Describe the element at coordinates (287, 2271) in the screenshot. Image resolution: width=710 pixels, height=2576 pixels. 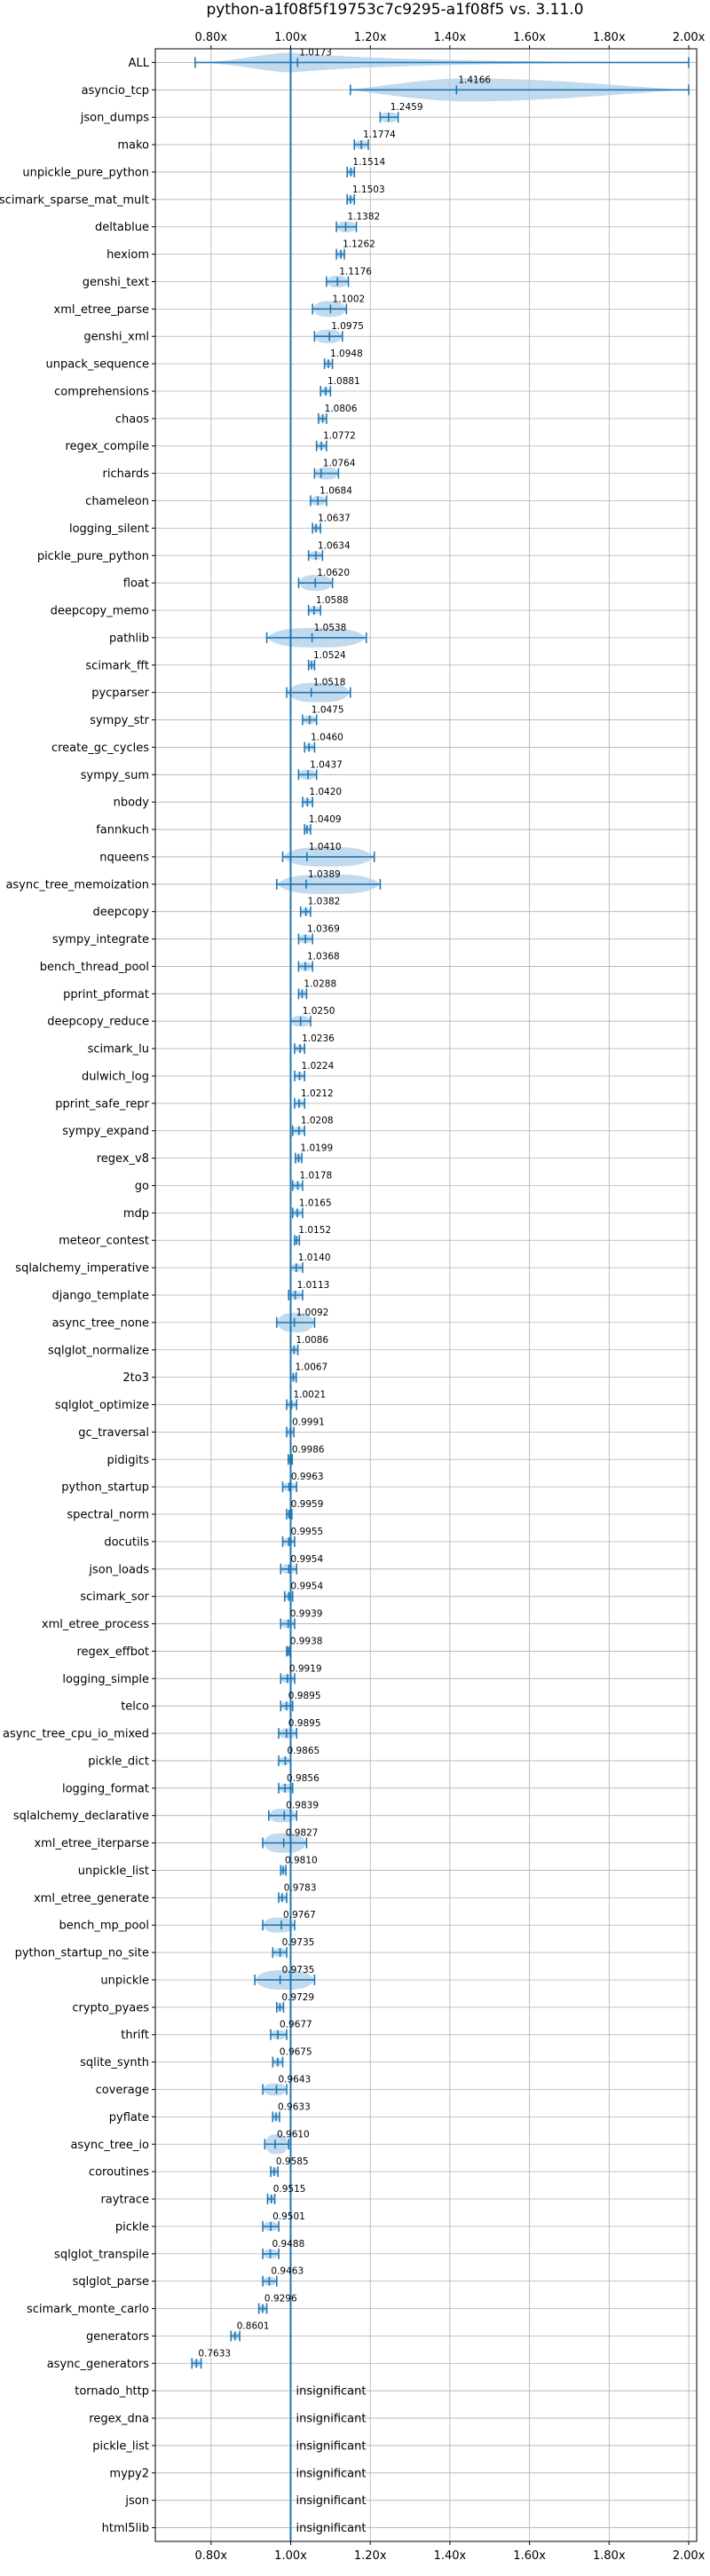
I see `mean-value-label: 0.9463` at that location.